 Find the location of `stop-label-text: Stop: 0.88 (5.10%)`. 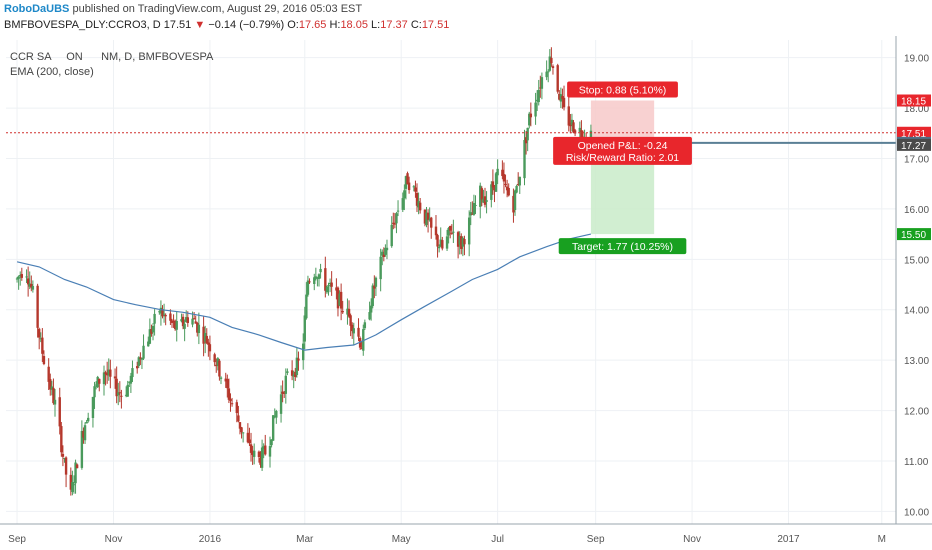

stop-label-text: Stop: 0.88 (5.10%) is located at coordinates (623, 91).